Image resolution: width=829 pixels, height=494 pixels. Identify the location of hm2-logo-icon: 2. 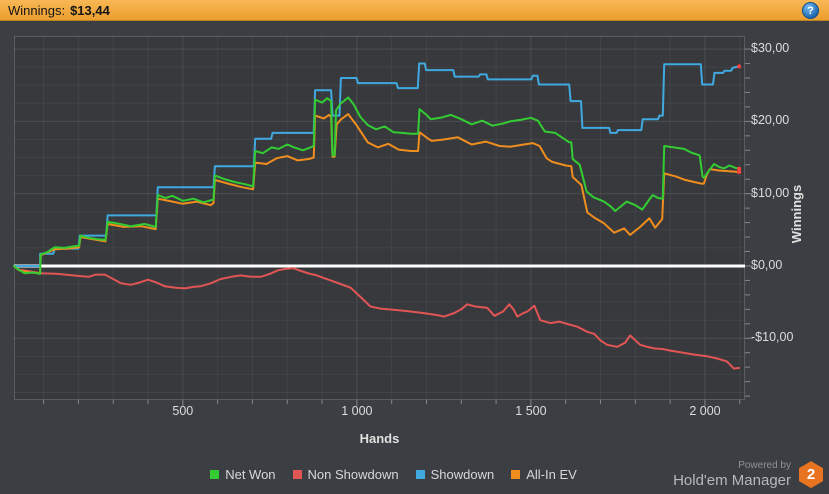
(811, 475).